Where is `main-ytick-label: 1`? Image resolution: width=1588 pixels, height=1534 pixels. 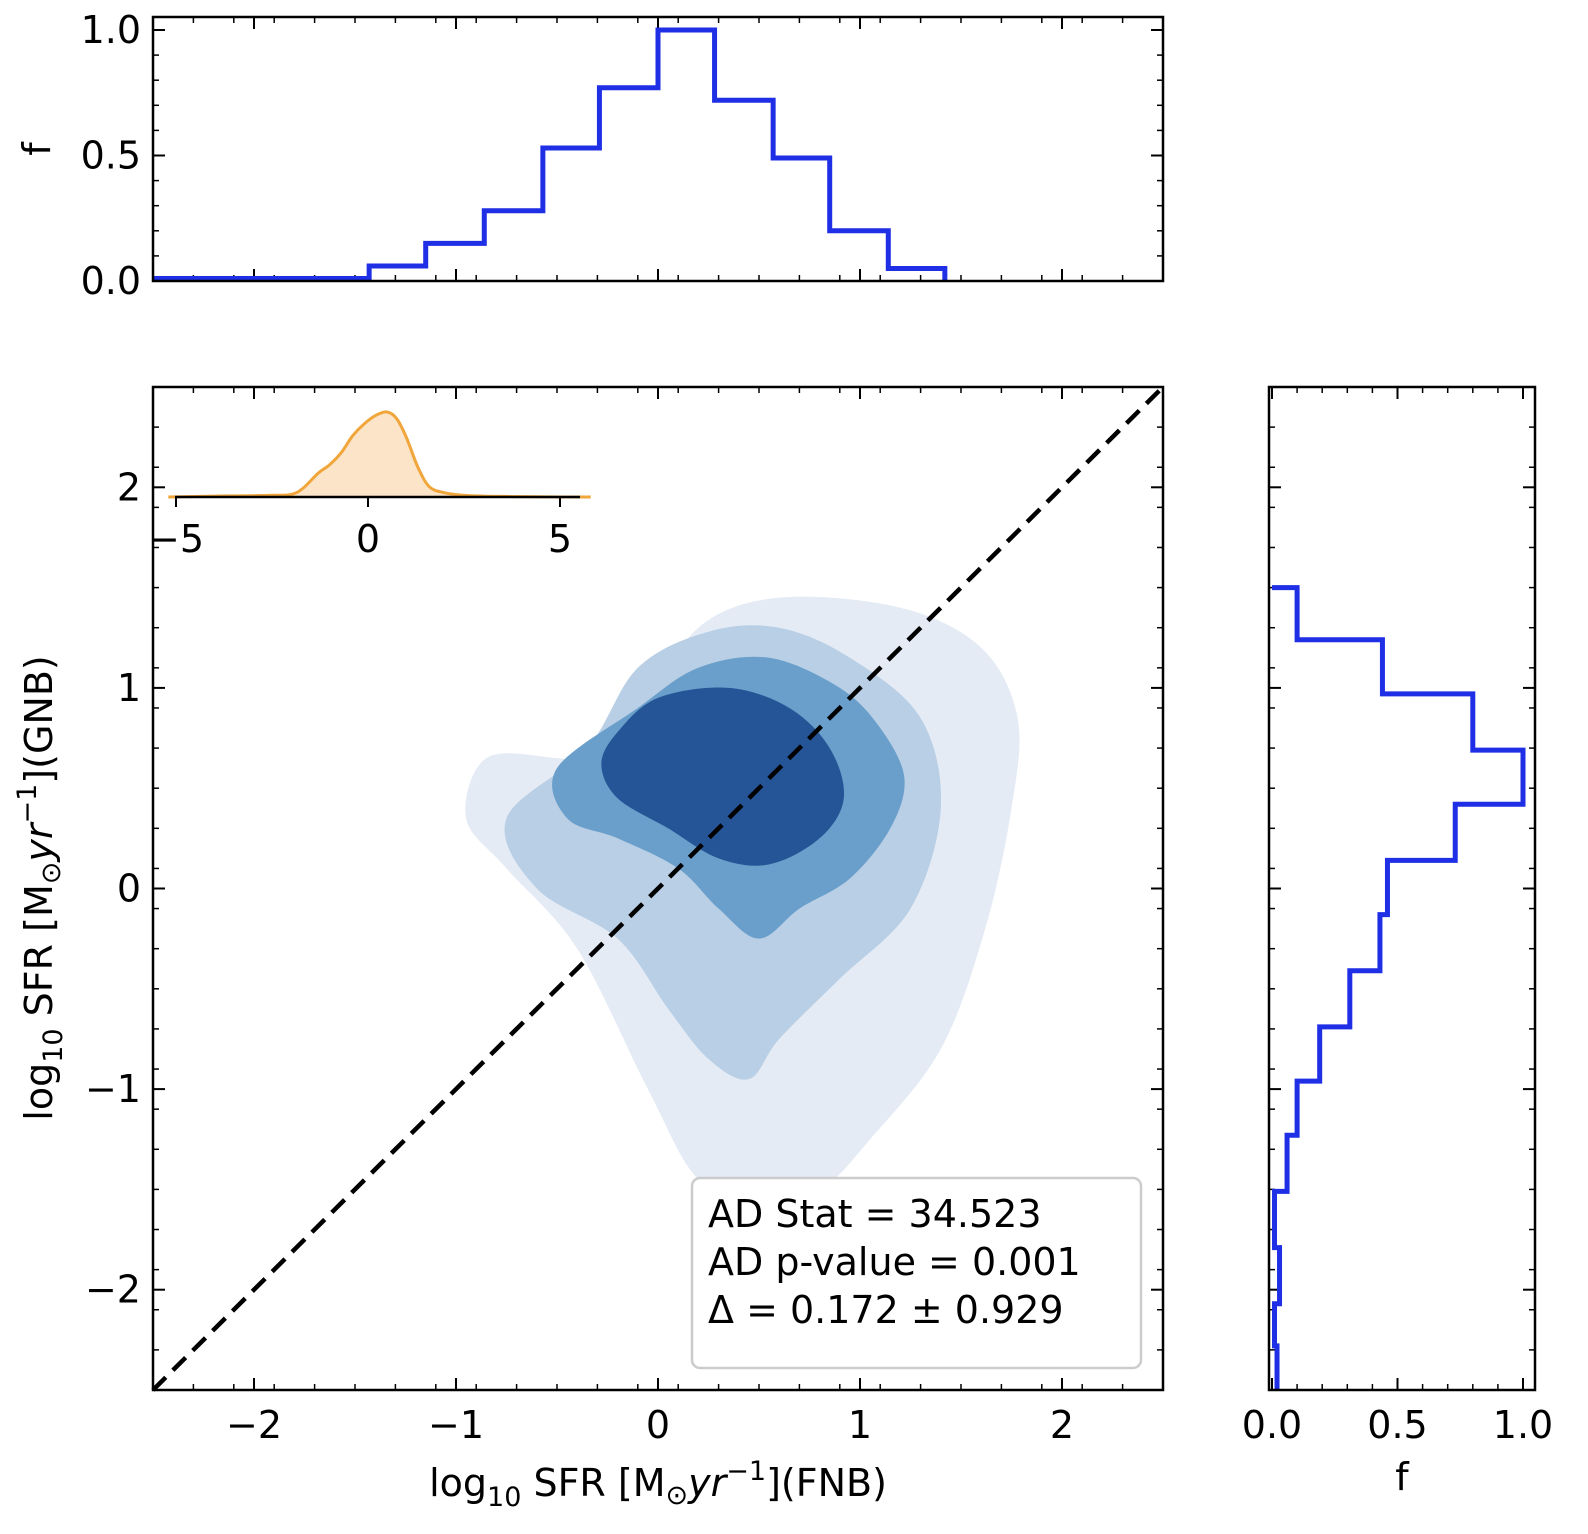 main-ytick-label: 1 is located at coordinates (129, 688).